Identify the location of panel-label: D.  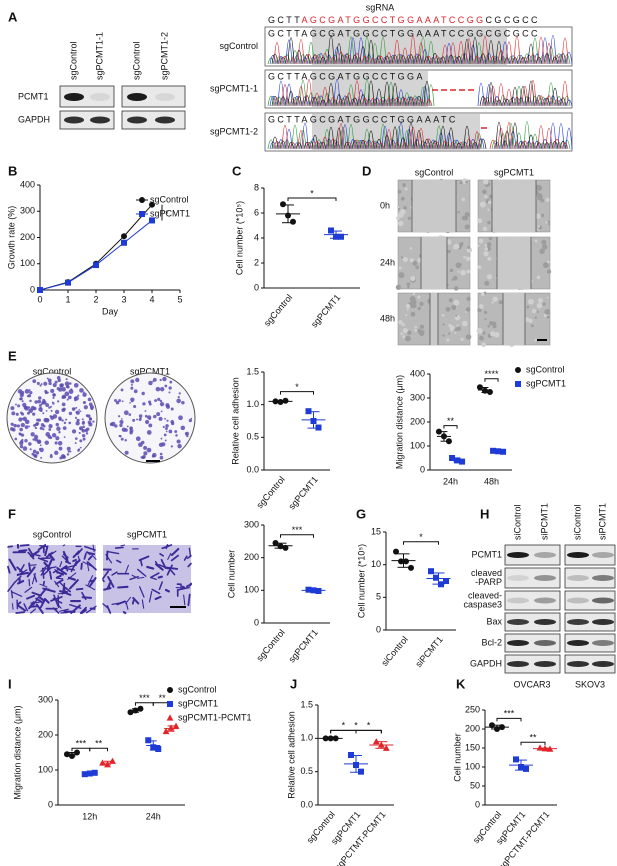
(366, 170).